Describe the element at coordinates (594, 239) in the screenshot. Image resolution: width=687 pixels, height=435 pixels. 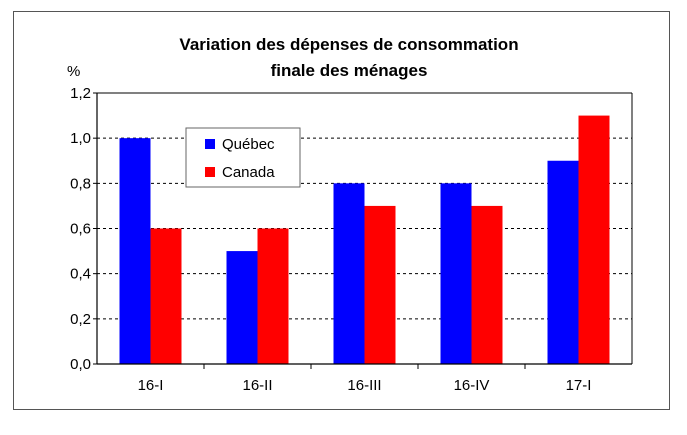
I see `bar-canada-17-I` at that location.